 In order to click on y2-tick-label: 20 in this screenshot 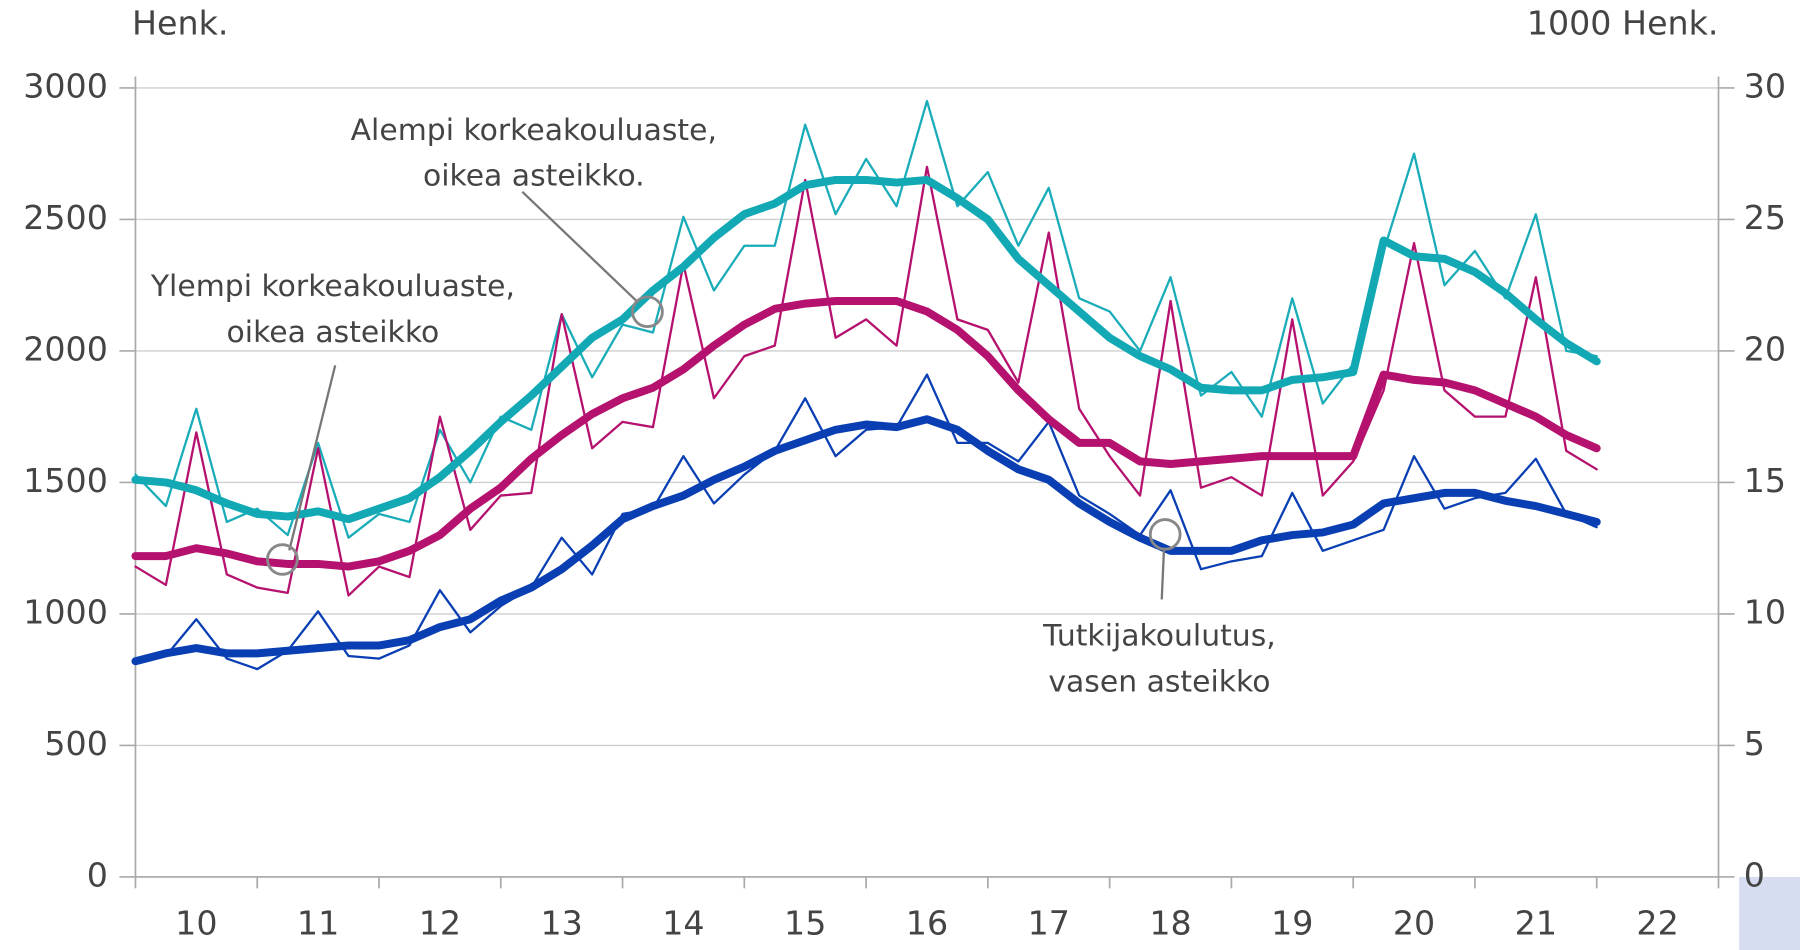, I will do `click(1765, 348)`.